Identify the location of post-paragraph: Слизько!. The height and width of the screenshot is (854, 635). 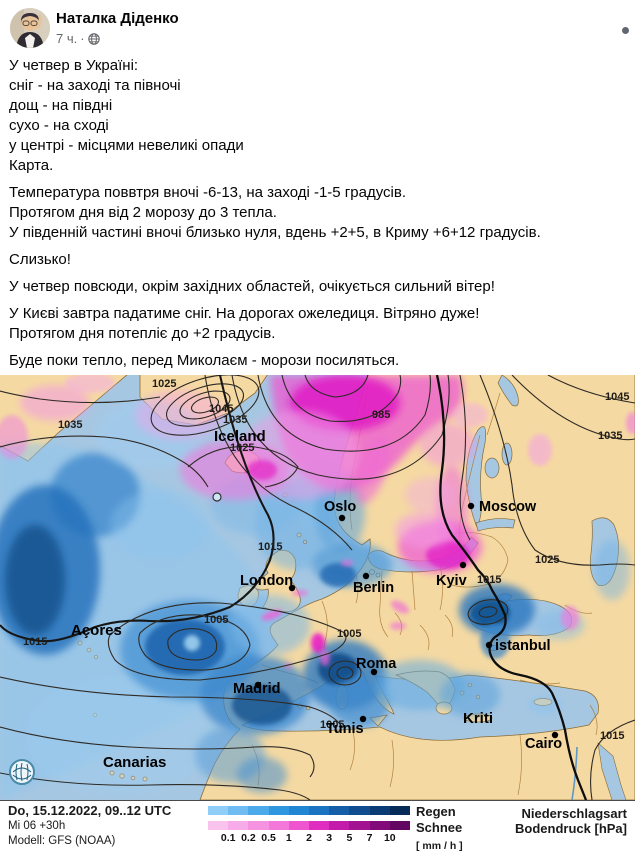
(40, 259).